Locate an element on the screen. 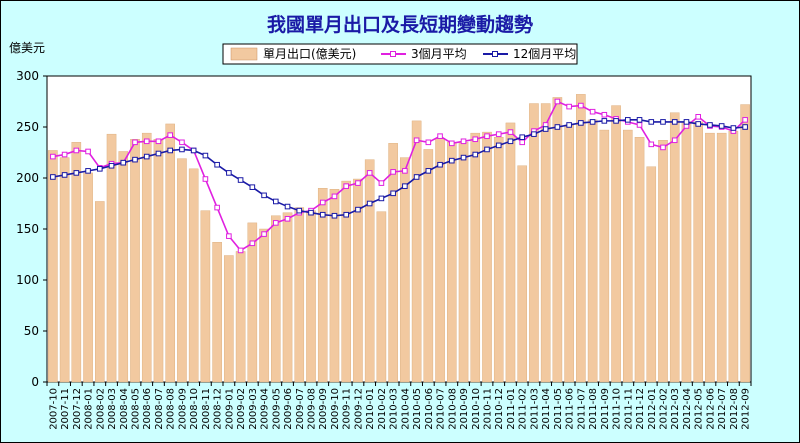 Image resolution: width=800 pixels, height=443 pixels. x-tick-label: 2012-03 is located at coordinates (675, 409).